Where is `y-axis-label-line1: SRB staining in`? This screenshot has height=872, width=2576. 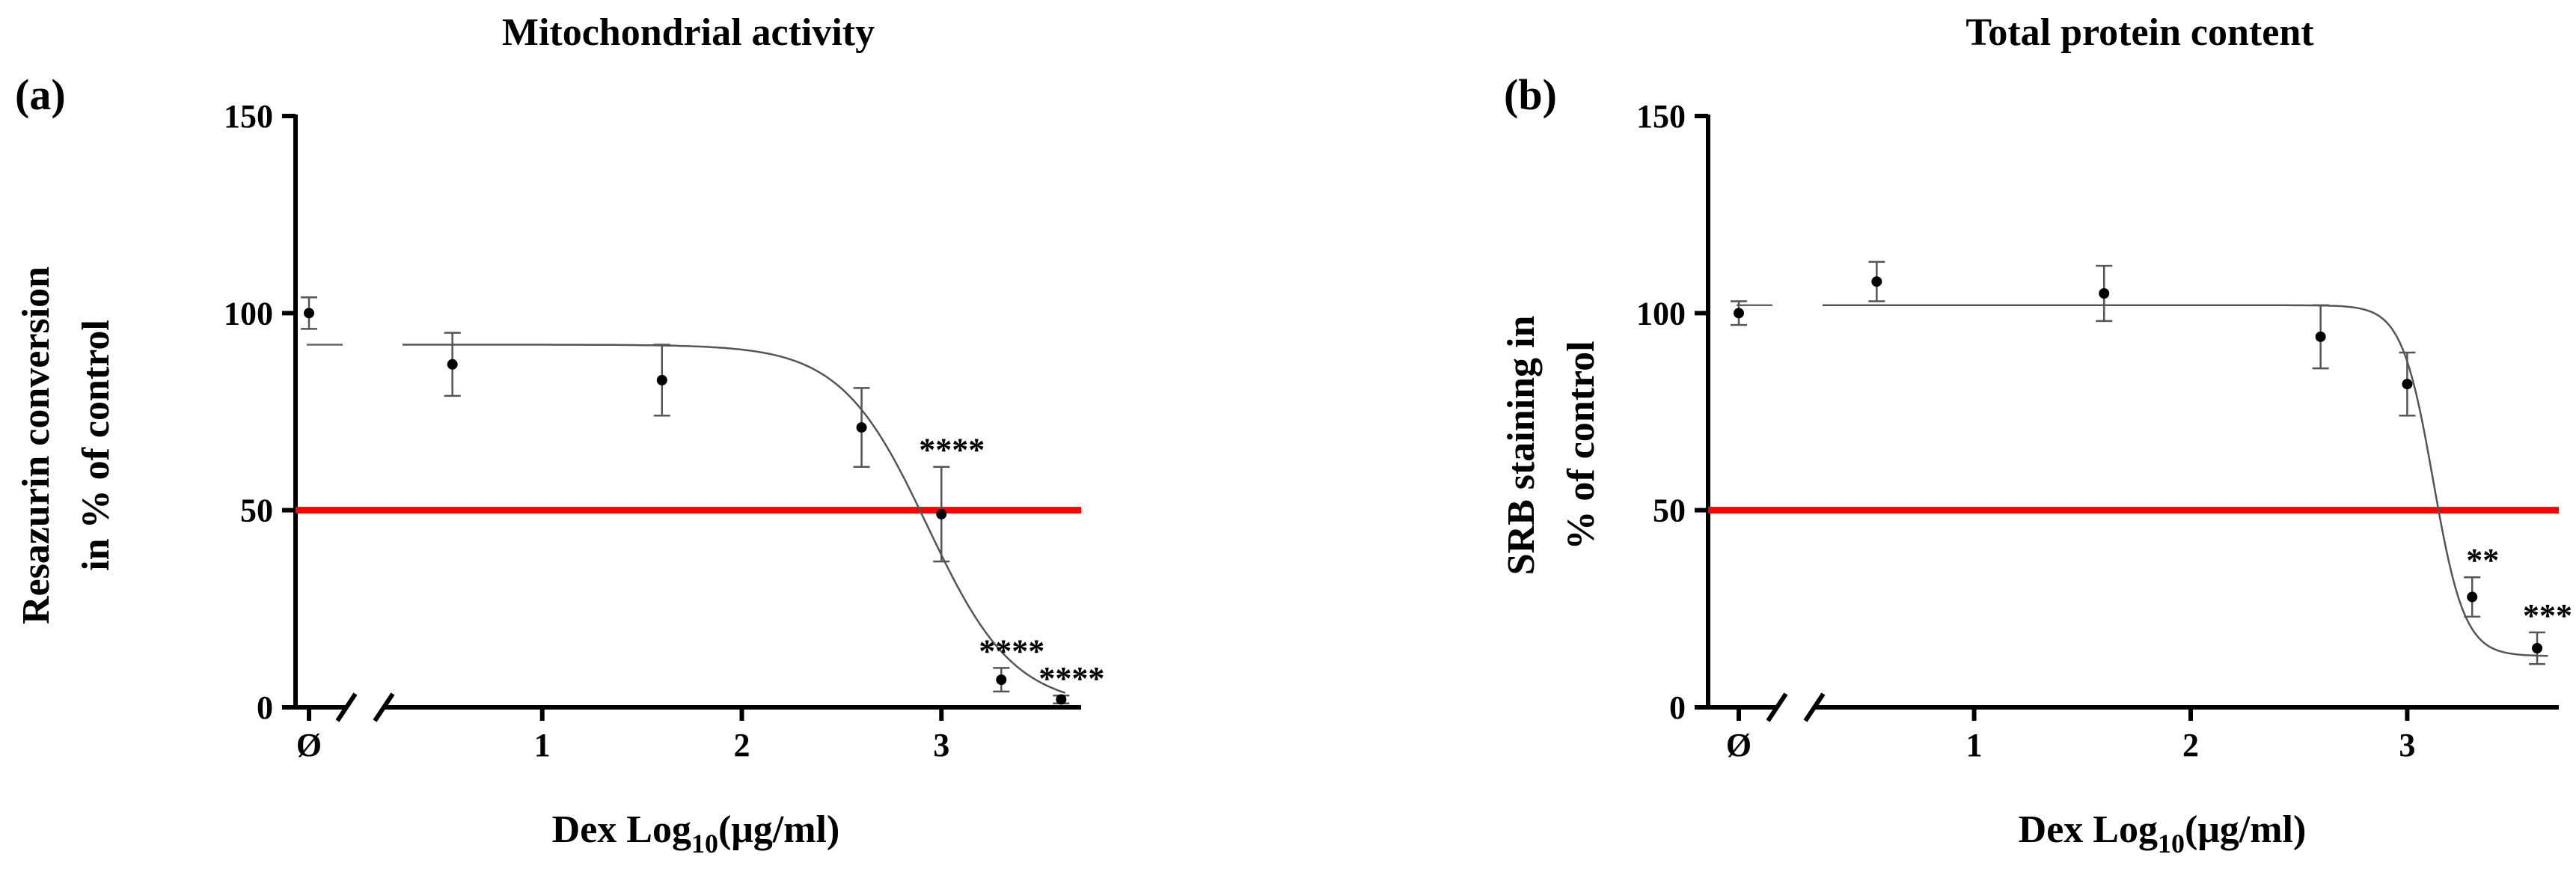 y-axis-label-line1: SRB staining in is located at coordinates (1521, 446).